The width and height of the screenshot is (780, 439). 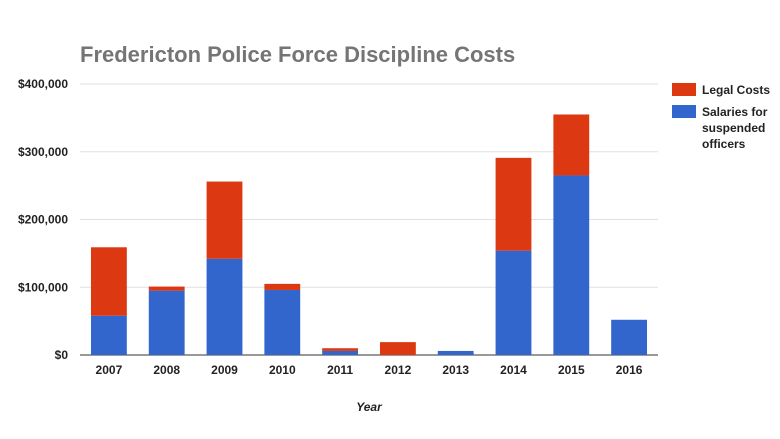 What do you see at coordinates (62, 355) in the screenshot?
I see `y-tick-label: $0` at bounding box center [62, 355].